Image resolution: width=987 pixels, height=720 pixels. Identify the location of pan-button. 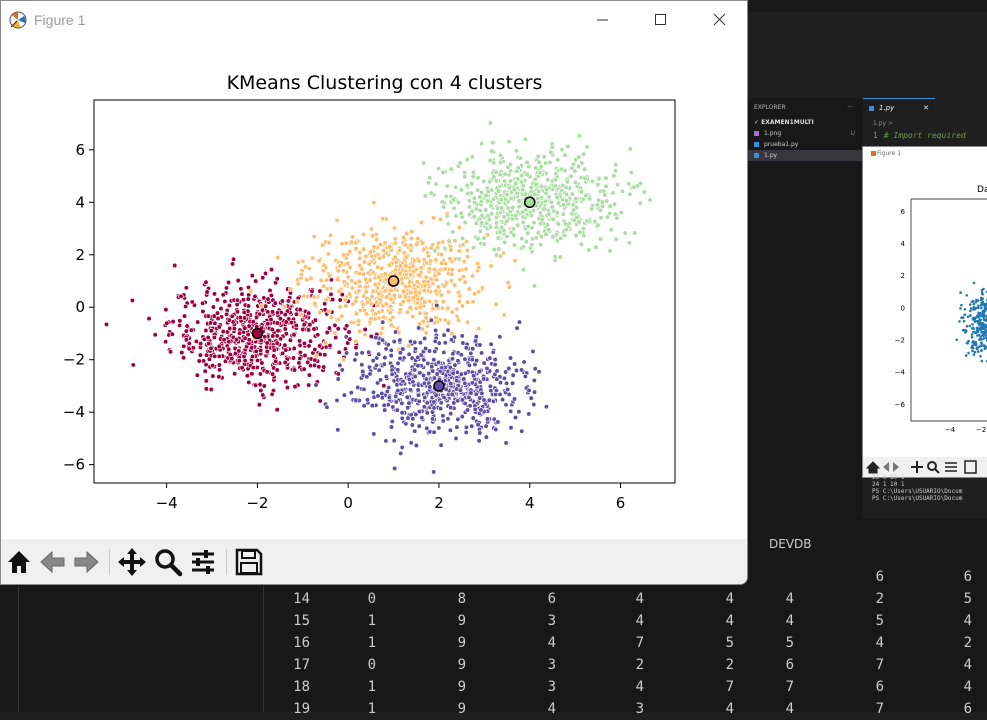
(132, 562).